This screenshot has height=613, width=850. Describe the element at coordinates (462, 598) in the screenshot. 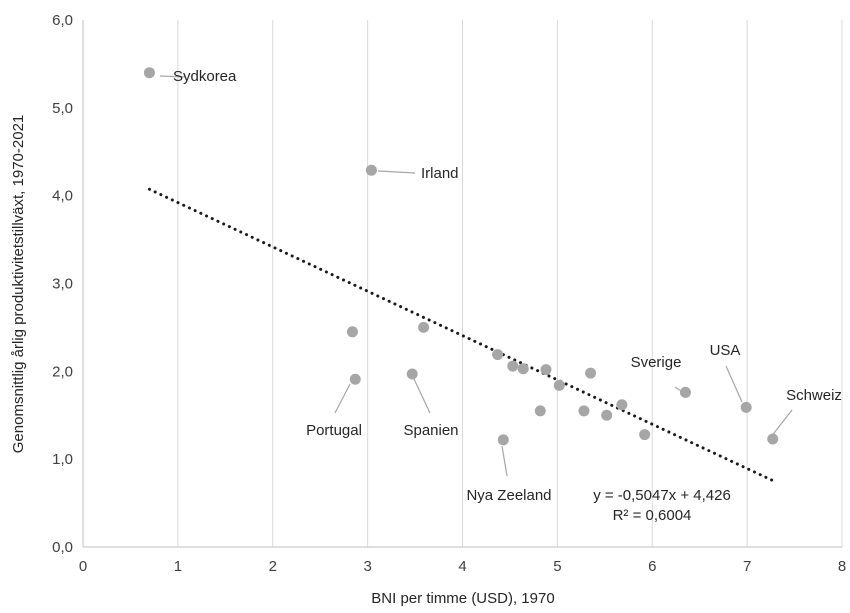

I see `x-axis-title: BNI per timme (USD), 1970` at that location.